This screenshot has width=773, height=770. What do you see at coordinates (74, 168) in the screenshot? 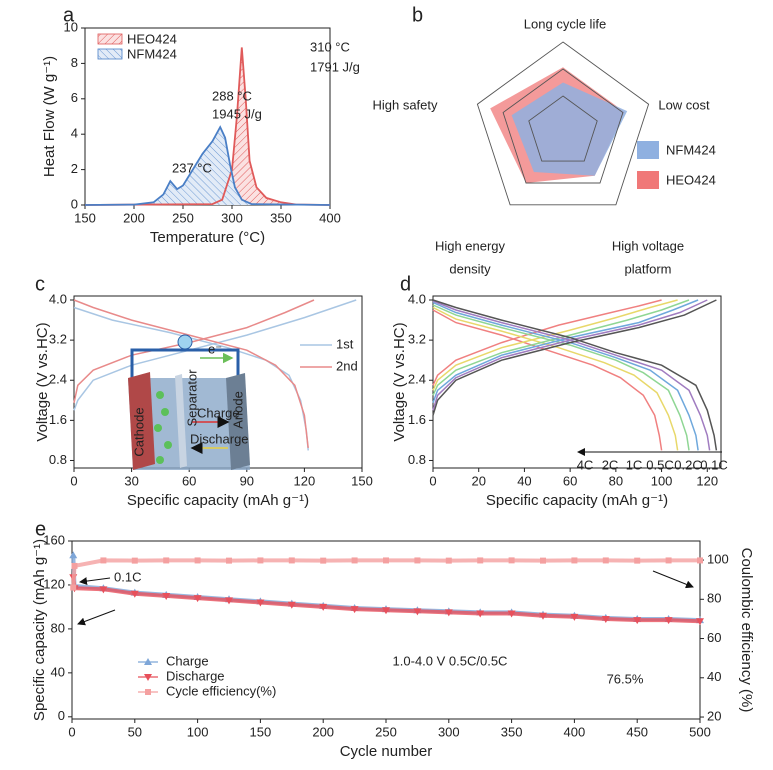
I see `y-tick-label: 2` at bounding box center [74, 168].